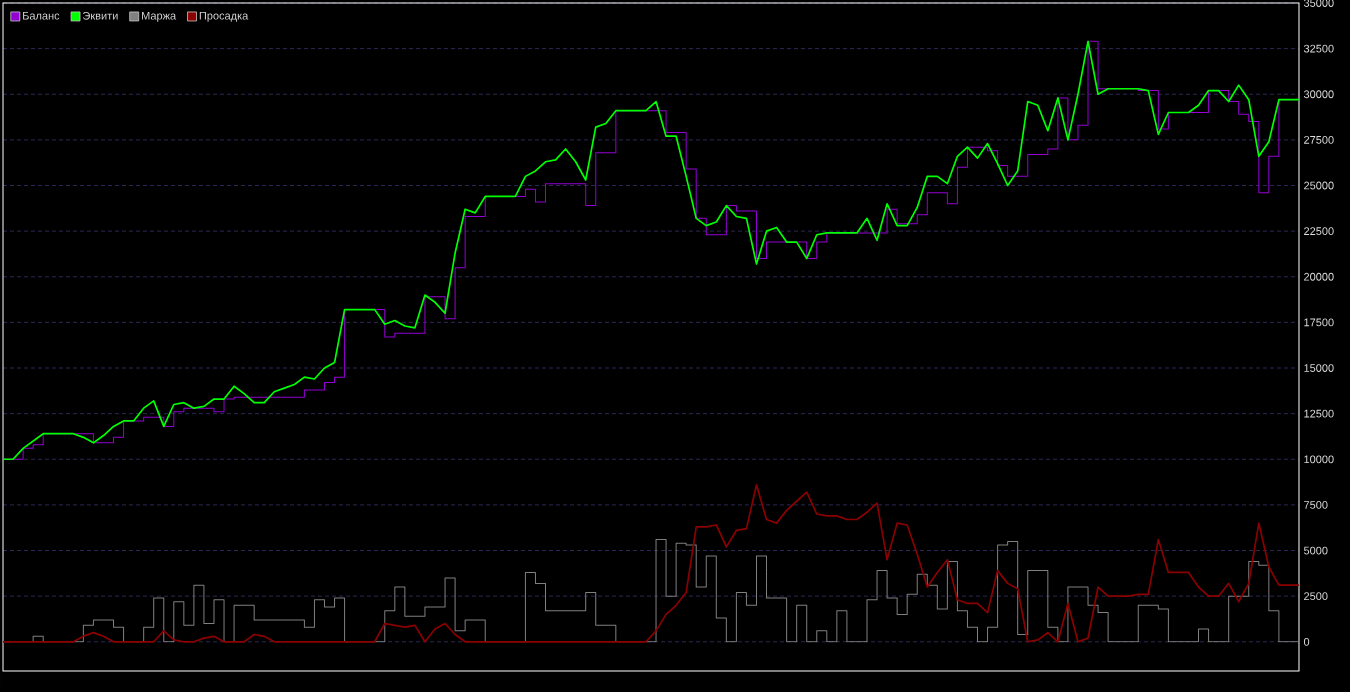 The height and width of the screenshot is (692, 1350). Describe the element at coordinates (1319, 231) in the screenshot. I see `y-tick-label: 22500` at that location.